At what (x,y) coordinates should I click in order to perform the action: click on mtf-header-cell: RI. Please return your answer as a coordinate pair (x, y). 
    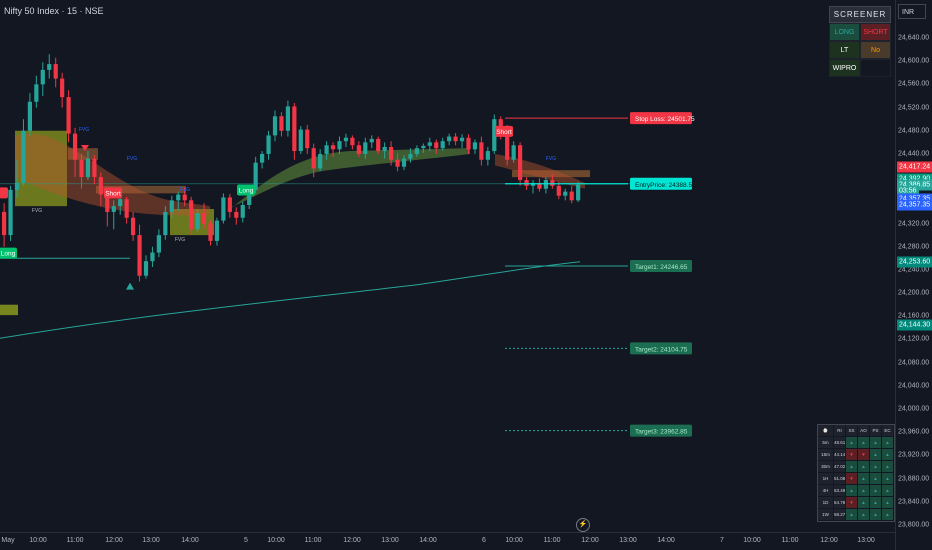
    Looking at the image, I should click on (840, 431).